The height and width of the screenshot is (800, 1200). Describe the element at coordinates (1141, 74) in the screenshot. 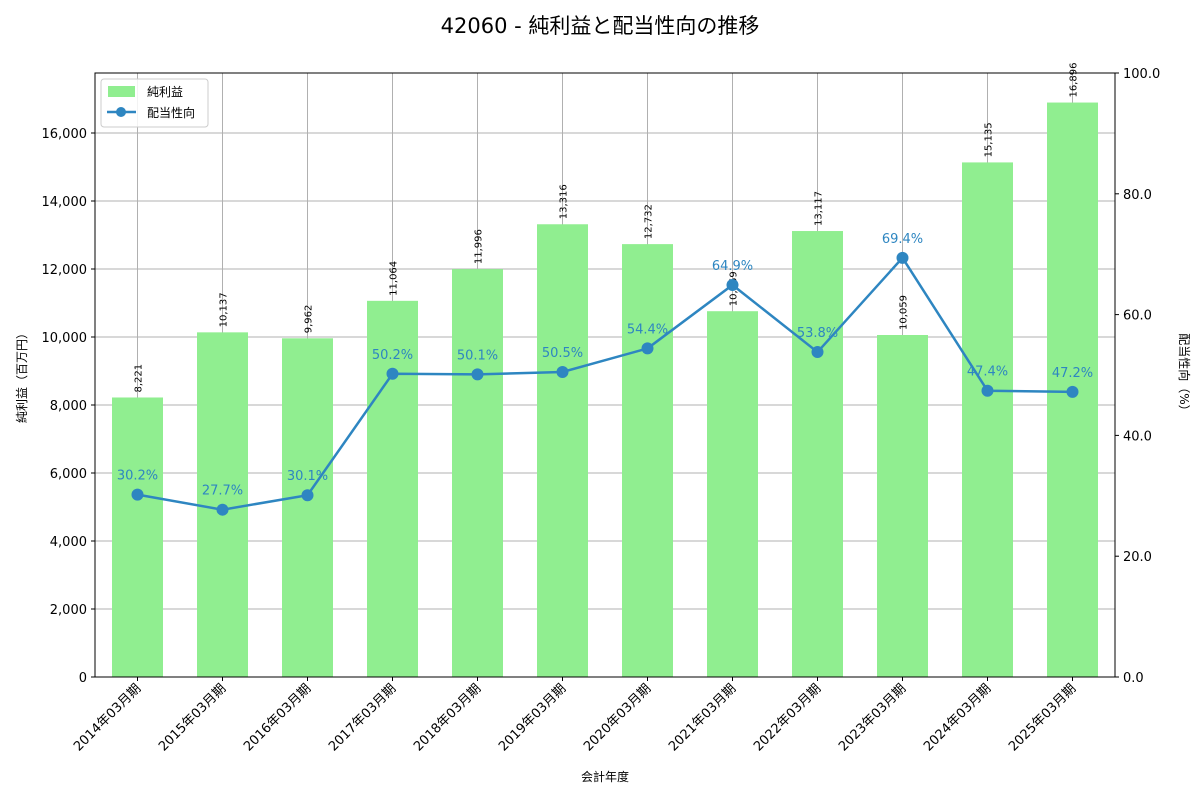

I see `right-tick-label: 100.0` at that location.